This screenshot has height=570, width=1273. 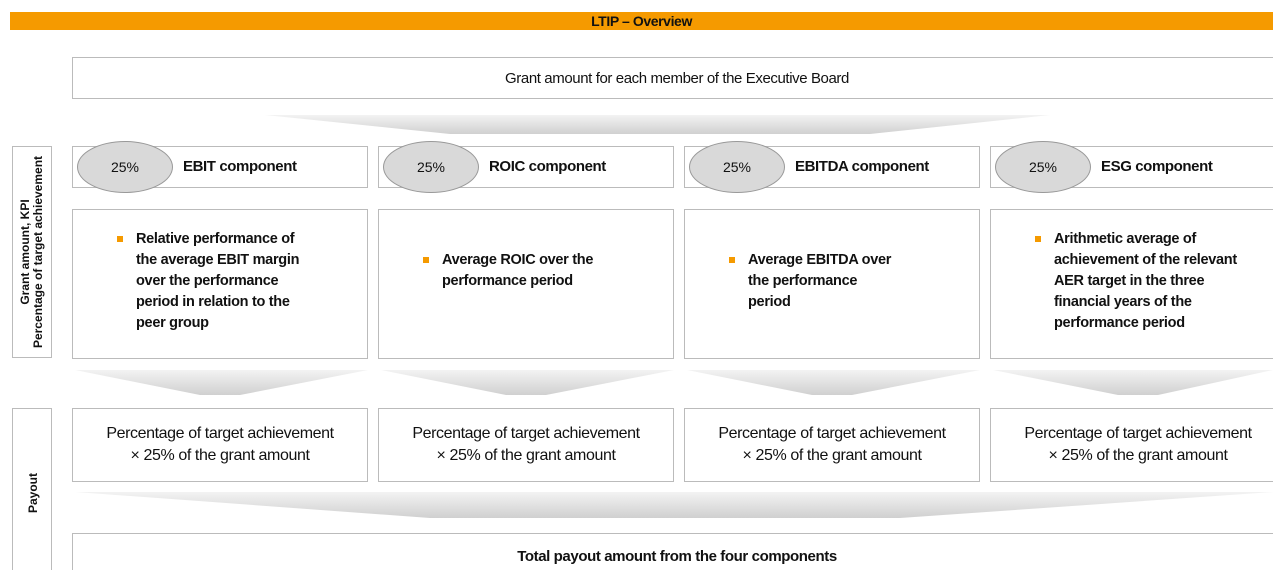 What do you see at coordinates (38, 252) in the screenshot?
I see `side-label-line: Percentage of target achievement` at bounding box center [38, 252].